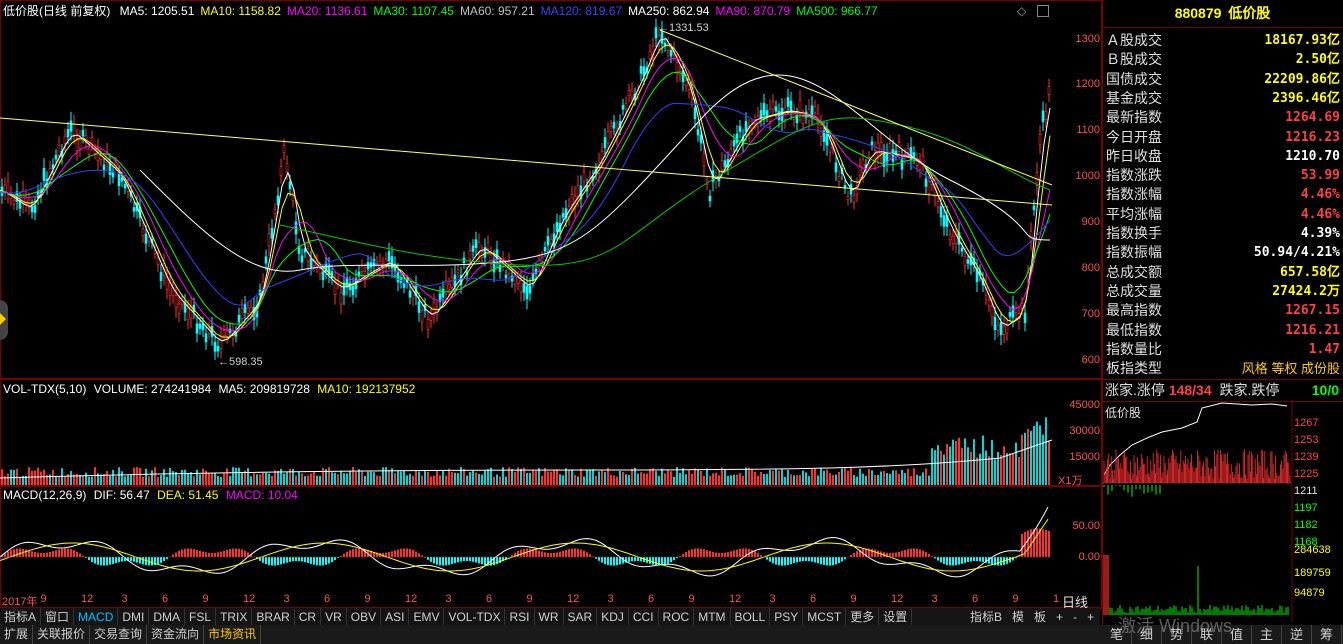 Image resolution: width=1343 pixels, height=644 pixels. I want to click on mini-chart-title: 低价股, so click(1123, 413).